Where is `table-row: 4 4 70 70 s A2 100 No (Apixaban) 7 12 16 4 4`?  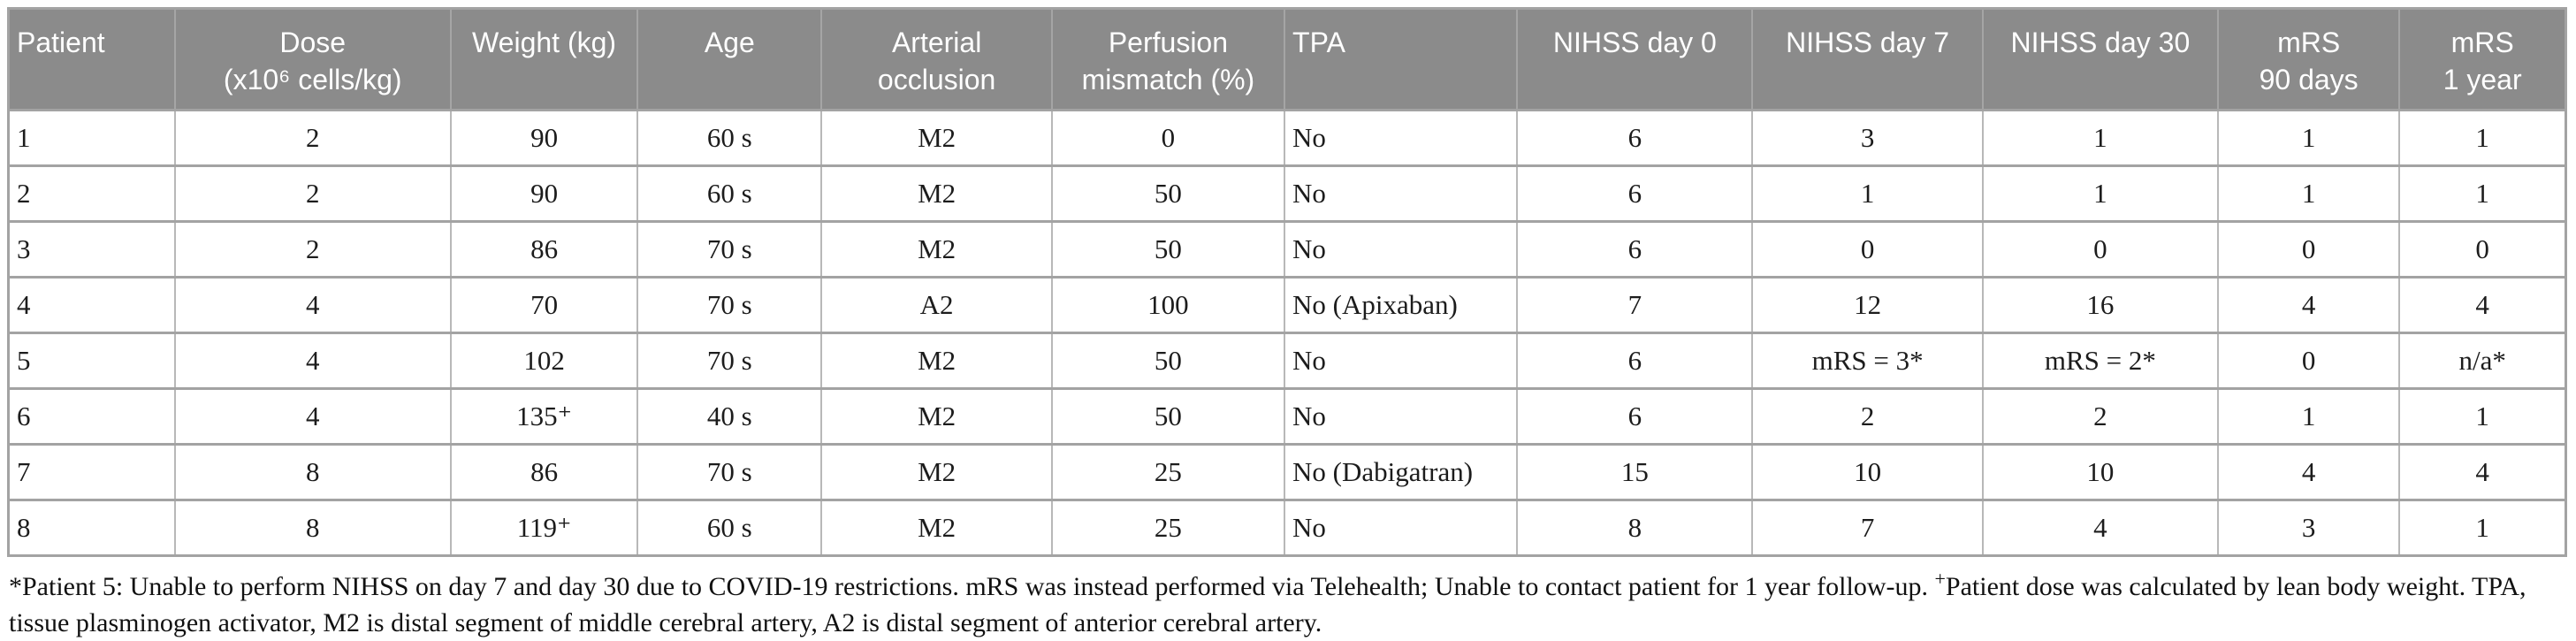
table-row: 4 4 70 70 s A2 100 No (Apixaban) 7 12 16 4 4 is located at coordinates (1287, 305).